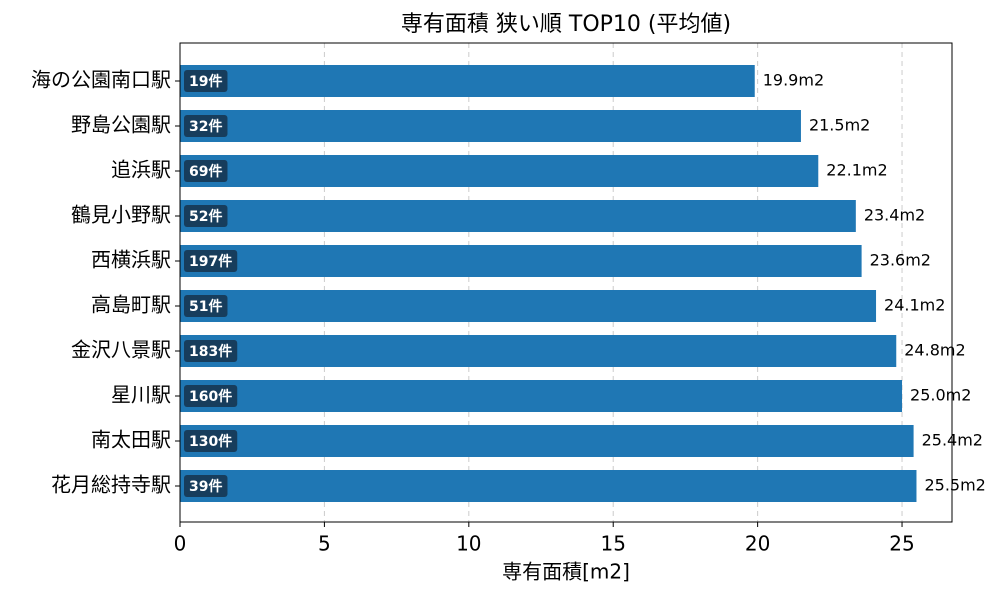 Image resolution: width=1000 pixels, height=600 pixels. What do you see at coordinates (141, 395) in the screenshot?
I see `y-tick-label: 星川駅` at bounding box center [141, 395].